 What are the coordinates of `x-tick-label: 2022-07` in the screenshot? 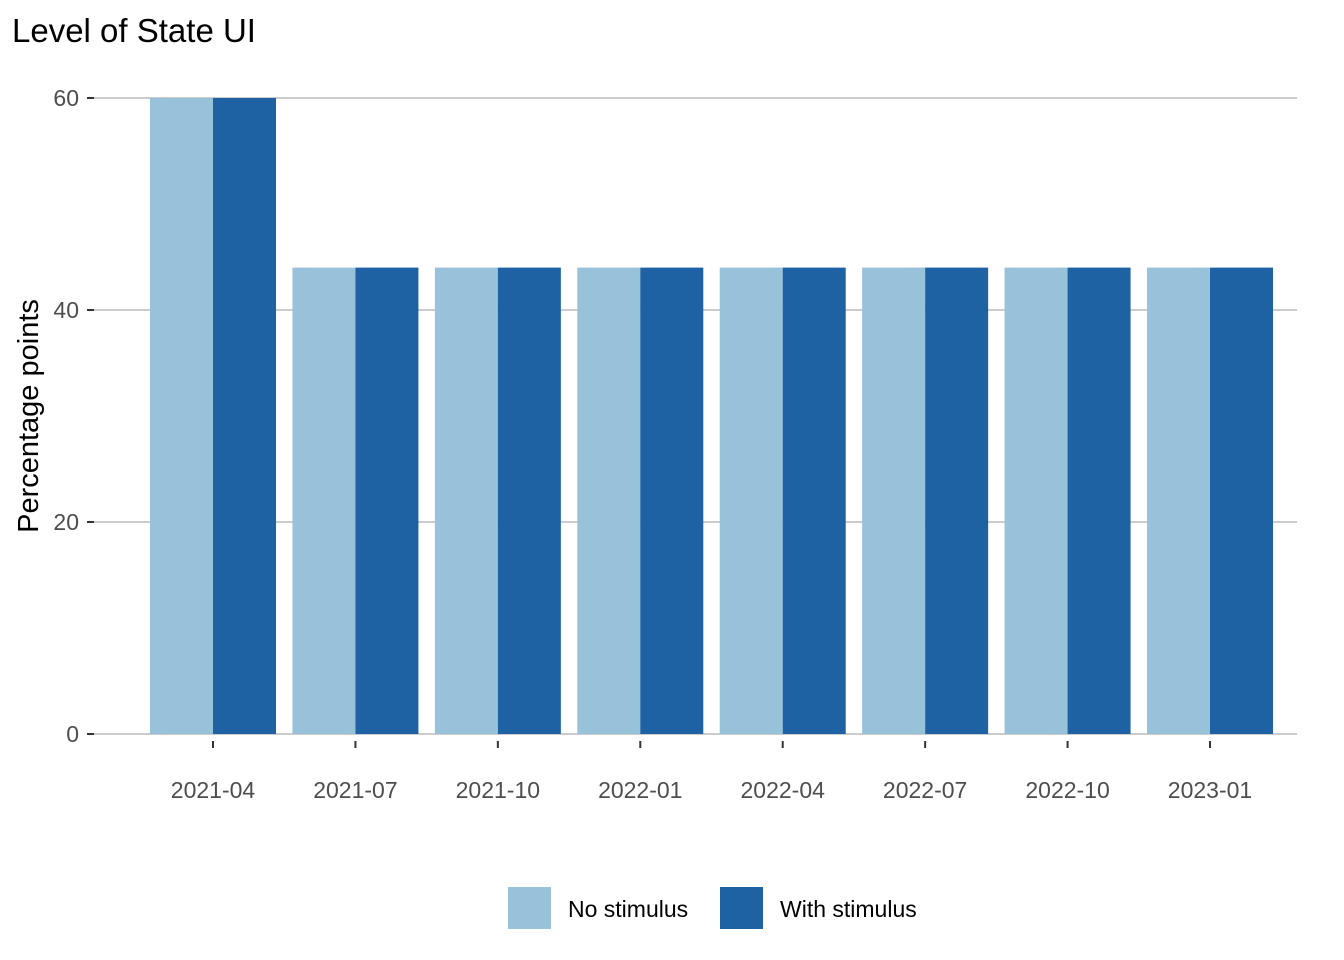 It's located at (925, 790).